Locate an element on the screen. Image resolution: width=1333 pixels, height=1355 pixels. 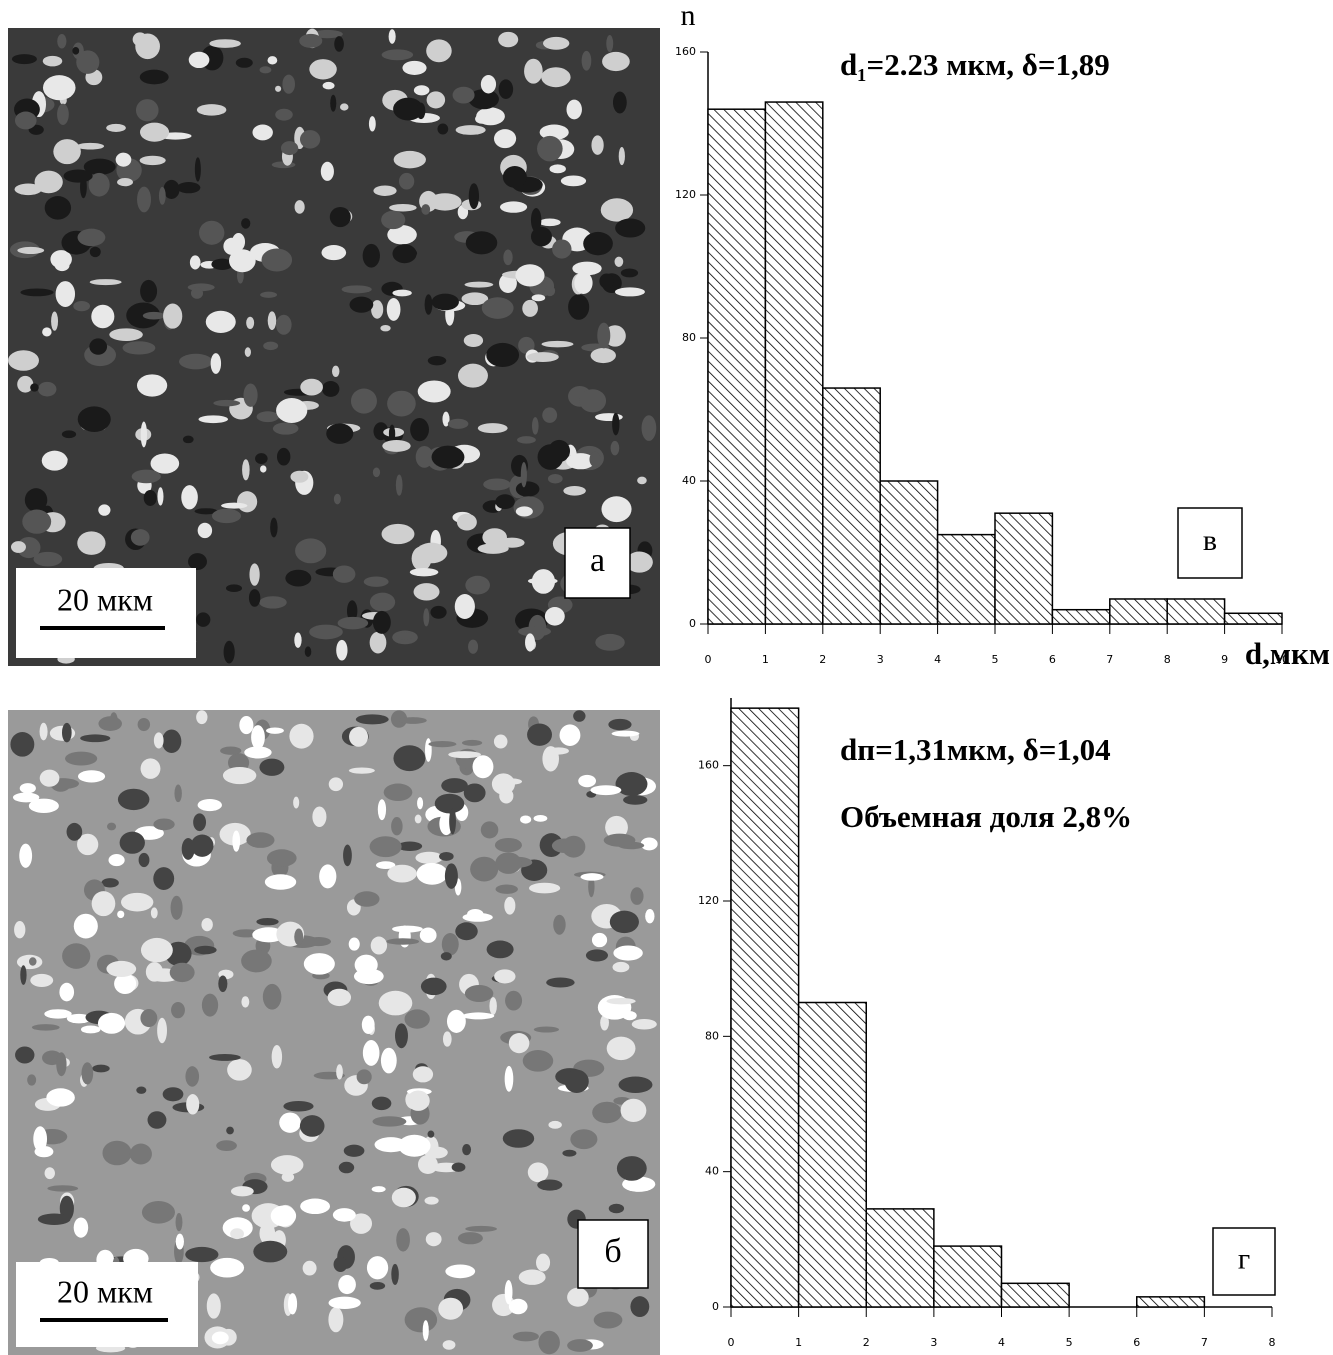
y-tick-label: 80 is located at coordinates (712, 1035).